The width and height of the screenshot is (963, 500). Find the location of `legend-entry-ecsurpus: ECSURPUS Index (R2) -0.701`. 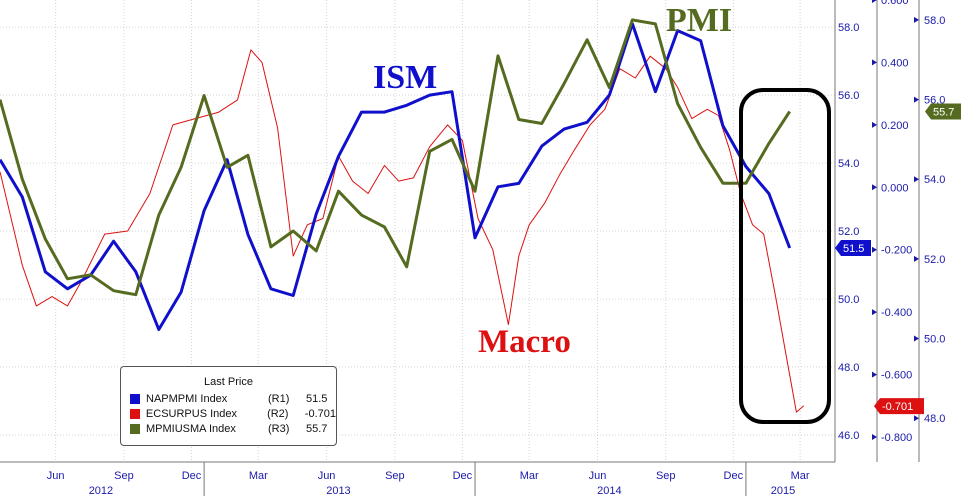

legend-entry-ecsurpus: ECSURPUS Index (R2) -0.701 is located at coordinates (228, 413).